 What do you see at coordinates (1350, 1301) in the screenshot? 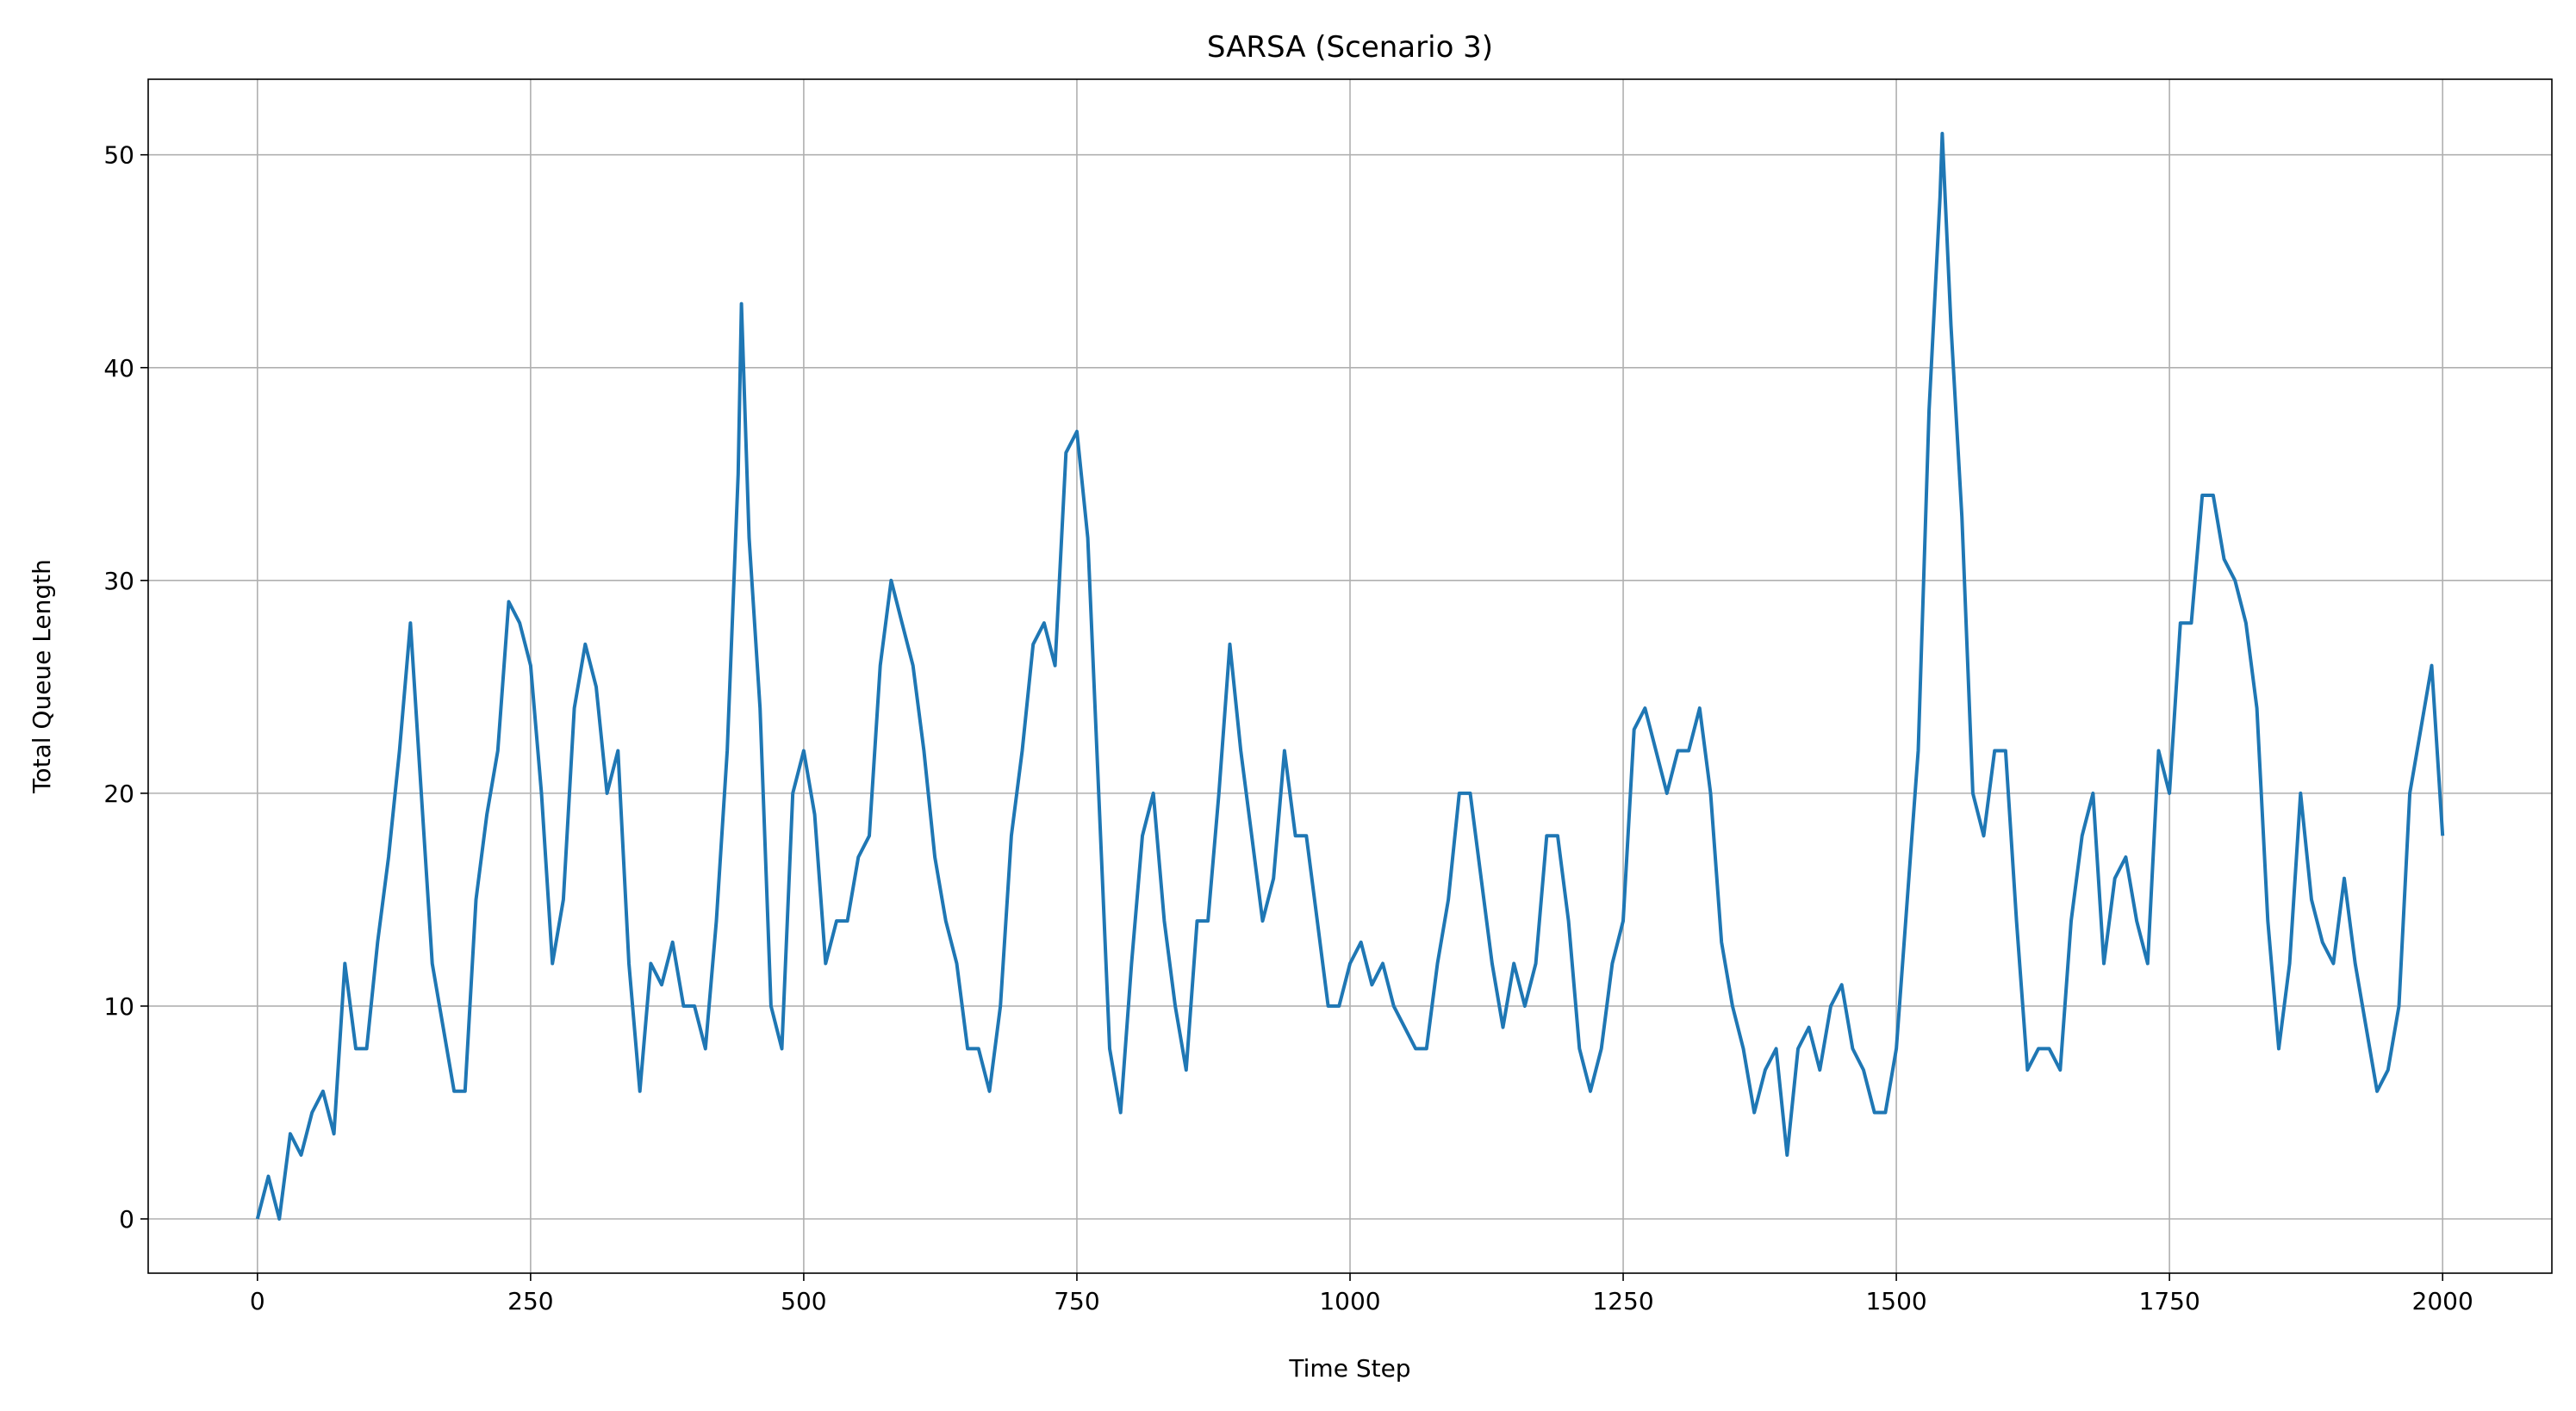
I see `x-tick-label: 1000` at bounding box center [1350, 1301].